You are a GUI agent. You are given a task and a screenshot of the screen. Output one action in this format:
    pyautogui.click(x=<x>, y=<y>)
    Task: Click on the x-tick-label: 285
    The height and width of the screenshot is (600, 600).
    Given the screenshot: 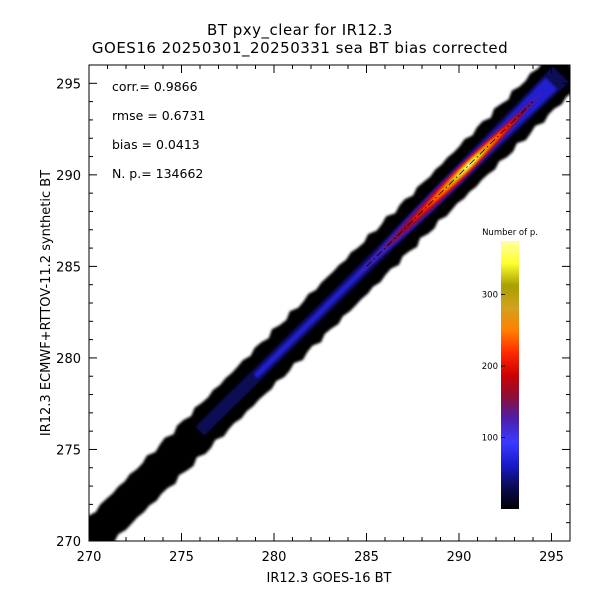 What is the action you would take?
    pyautogui.click(x=366, y=557)
    